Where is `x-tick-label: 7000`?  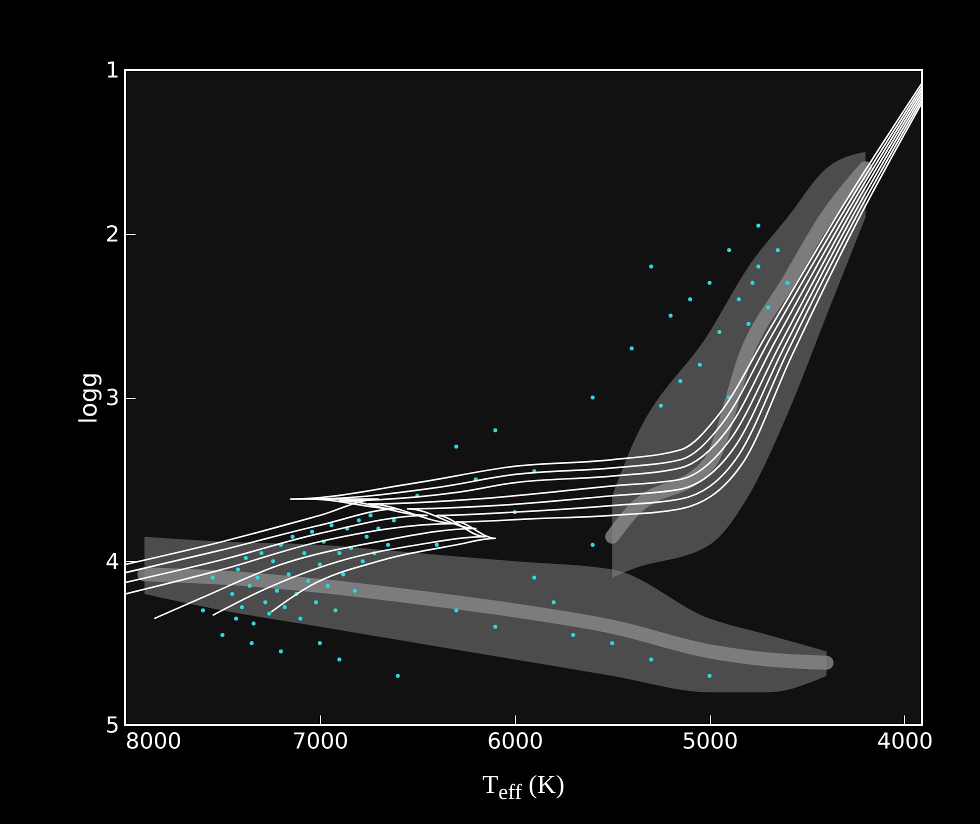 x-tick-label: 7000 is located at coordinates (320, 742).